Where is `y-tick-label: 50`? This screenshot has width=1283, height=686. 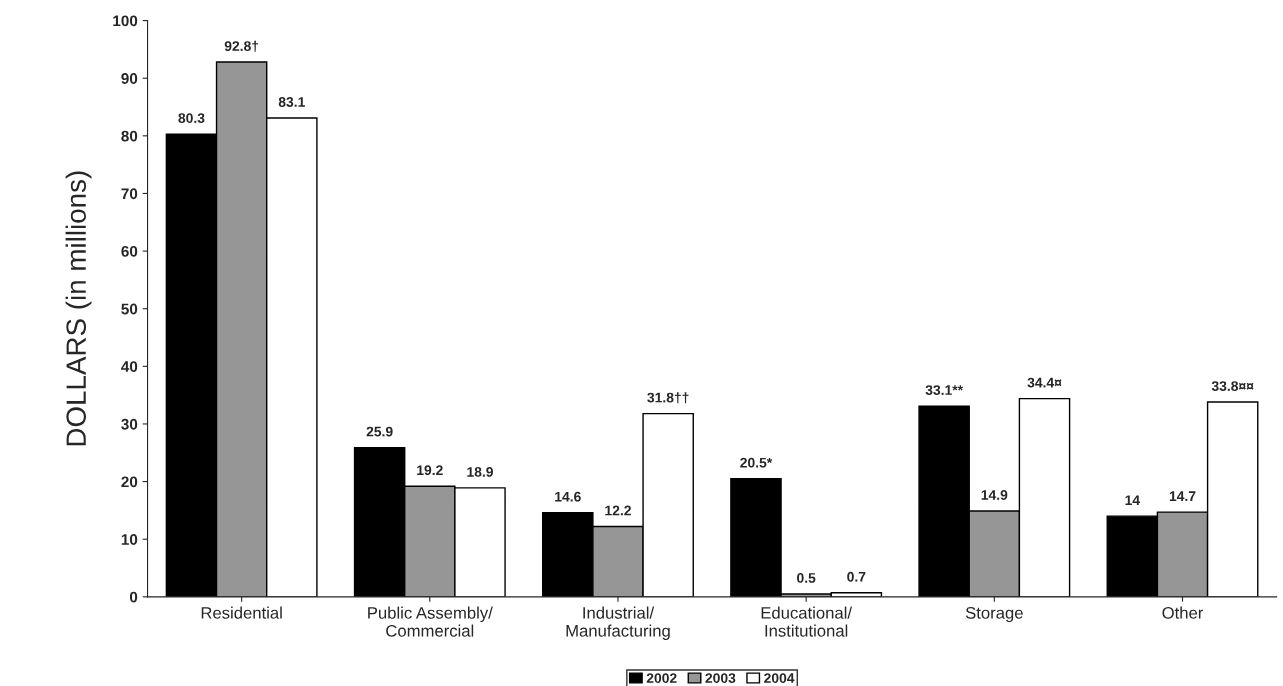
y-tick-label: 50 is located at coordinates (129, 309).